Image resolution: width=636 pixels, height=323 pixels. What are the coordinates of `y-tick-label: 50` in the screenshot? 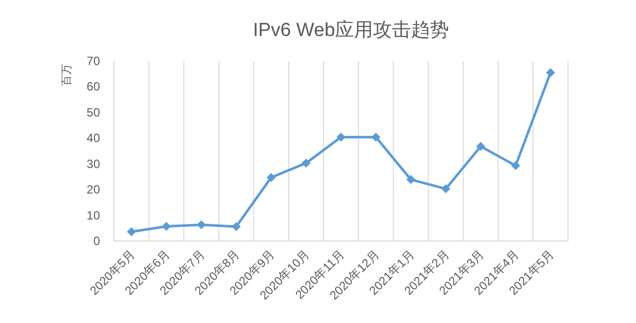 It's located at (93, 112).